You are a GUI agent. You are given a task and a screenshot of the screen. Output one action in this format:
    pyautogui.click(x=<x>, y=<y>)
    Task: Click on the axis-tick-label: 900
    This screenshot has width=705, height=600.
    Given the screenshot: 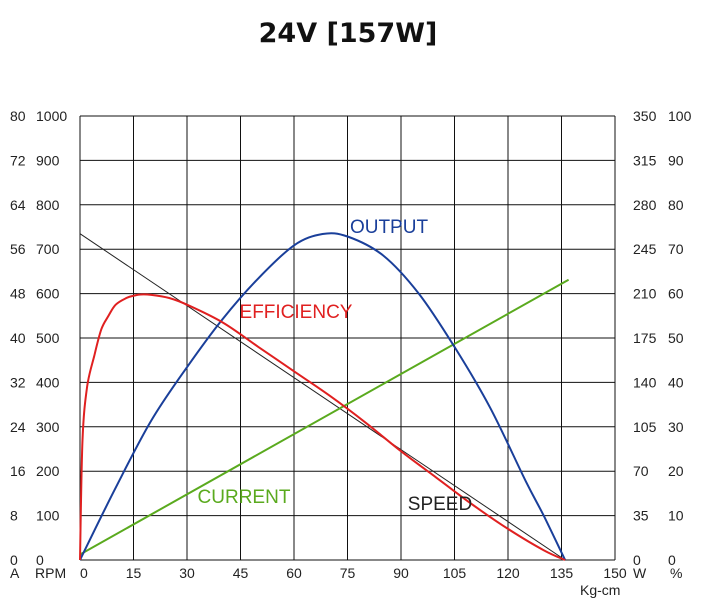 What is the action you would take?
    pyautogui.click(x=48, y=160)
    